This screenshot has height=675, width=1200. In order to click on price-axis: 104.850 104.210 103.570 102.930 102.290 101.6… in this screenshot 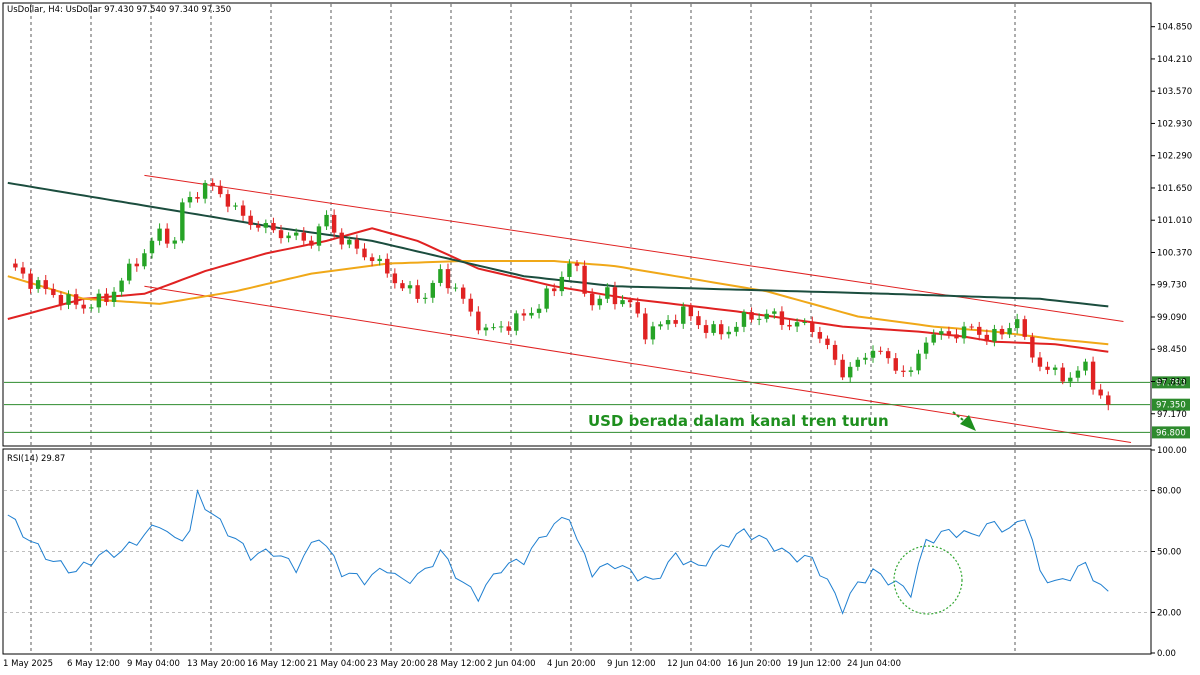, I will do `click(1171, 221)`.